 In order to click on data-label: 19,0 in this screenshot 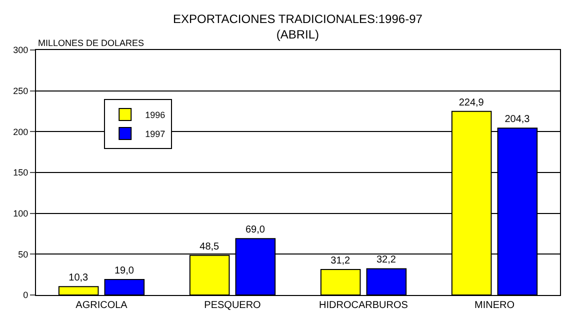, I will do `click(124, 270)`.